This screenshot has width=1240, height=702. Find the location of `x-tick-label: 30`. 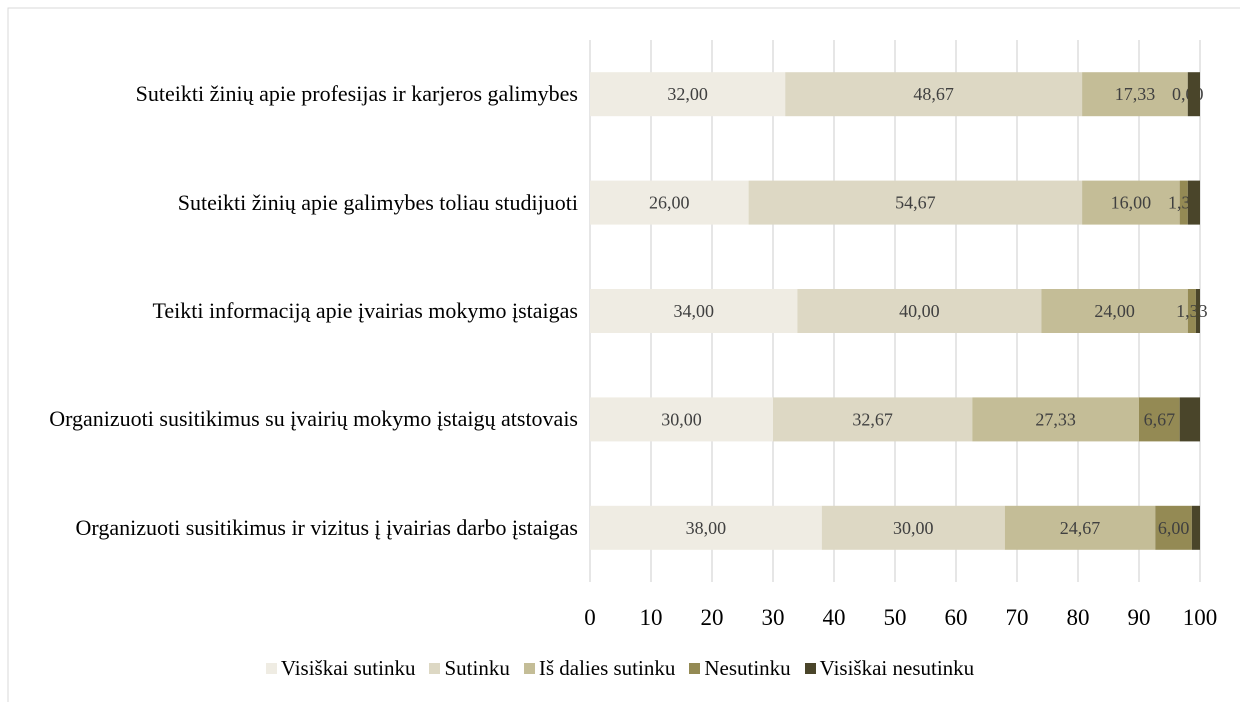

x-tick-label: 30 is located at coordinates (773, 617).